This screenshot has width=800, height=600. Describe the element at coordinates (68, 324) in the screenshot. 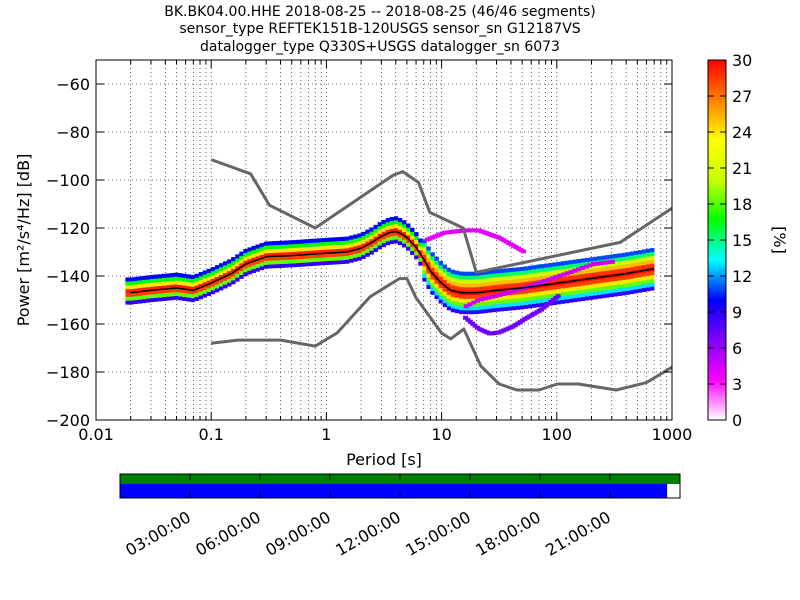

I see `y-tick-label: −160` at that location.